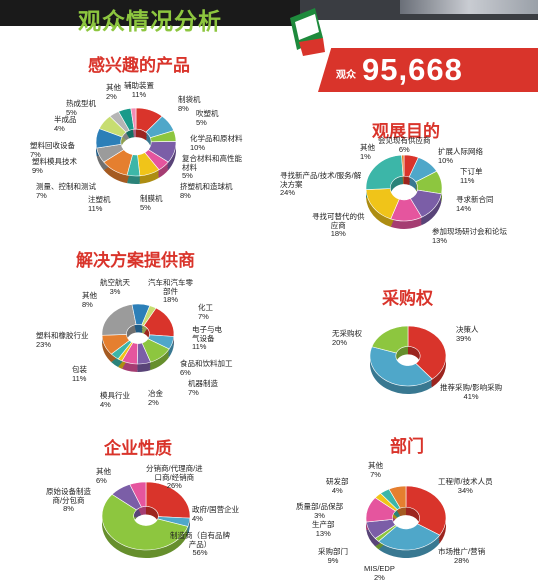 This screenshot has width=538, height=585. What do you see at coordinates (155, 398) in the screenshot?
I see `label-solutions-metal: 冶金 2%` at bounding box center [155, 398].